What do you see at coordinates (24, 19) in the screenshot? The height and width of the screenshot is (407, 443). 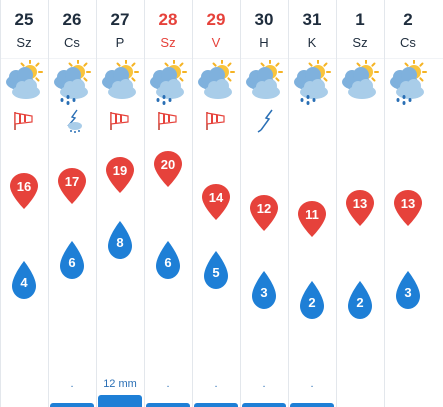 I see `day-date: 25` at bounding box center [24, 19].